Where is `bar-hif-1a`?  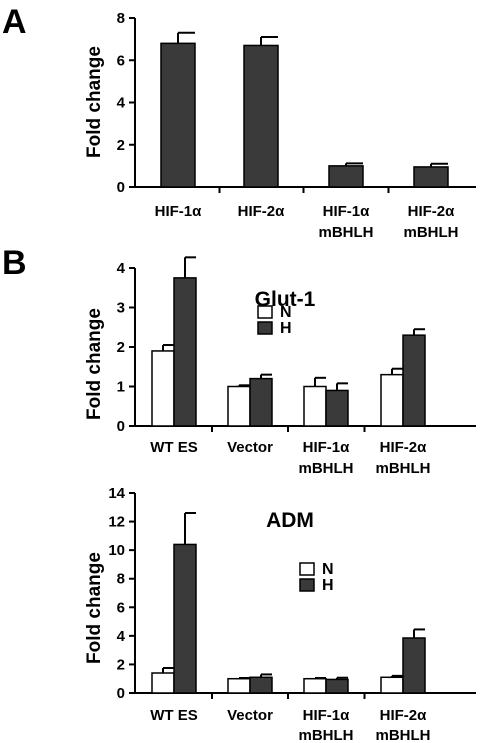 bar-hif-1a is located at coordinates (178, 115).